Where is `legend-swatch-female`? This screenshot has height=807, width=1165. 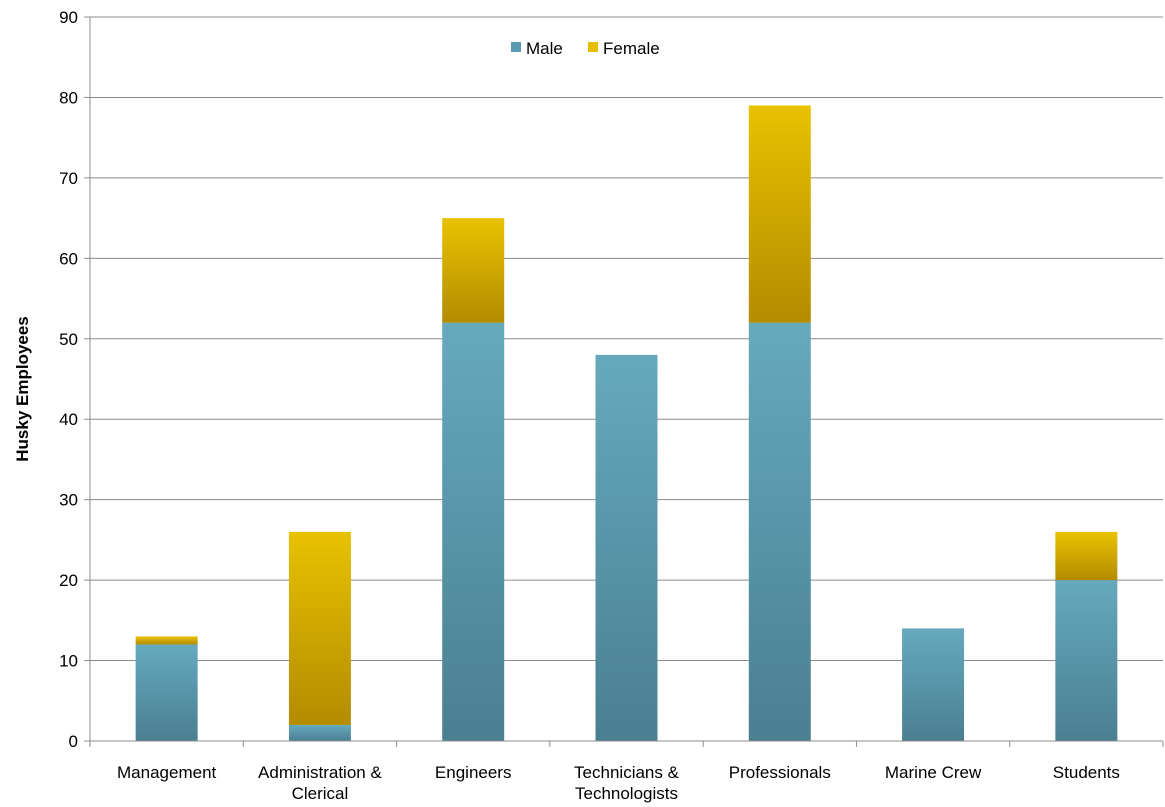 legend-swatch-female is located at coordinates (593, 47).